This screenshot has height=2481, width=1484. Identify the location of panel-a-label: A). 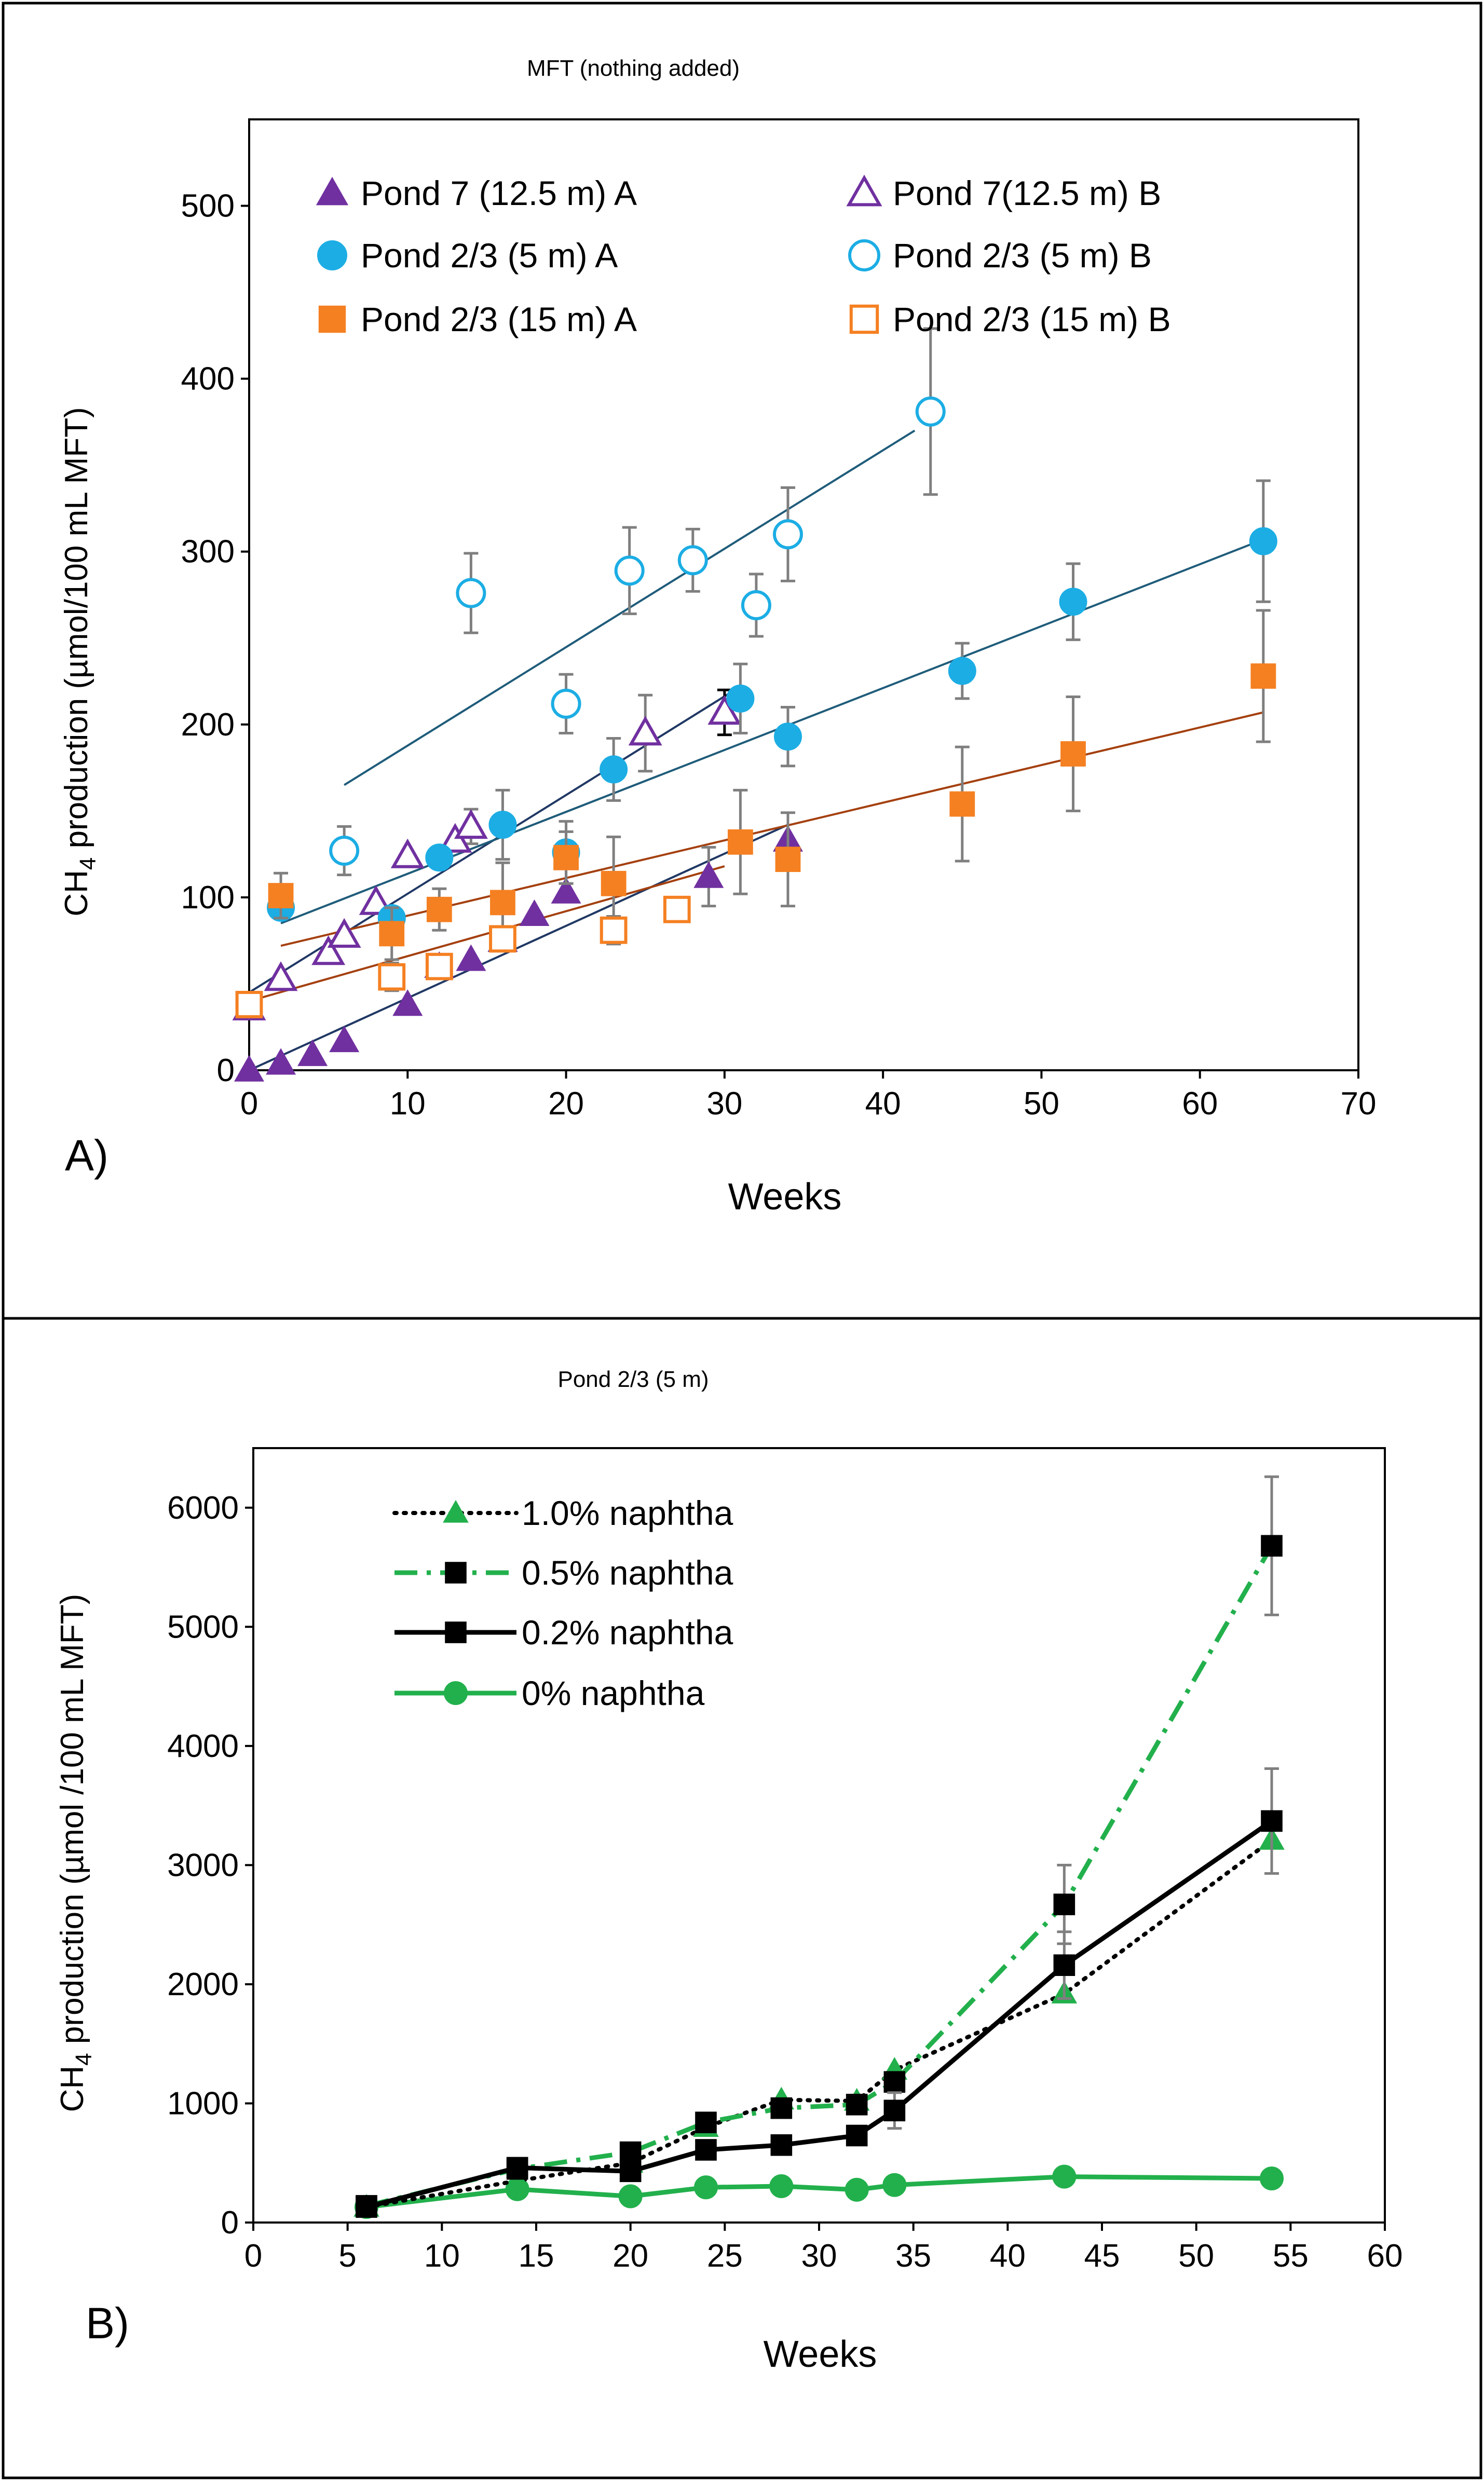
(86, 1155).